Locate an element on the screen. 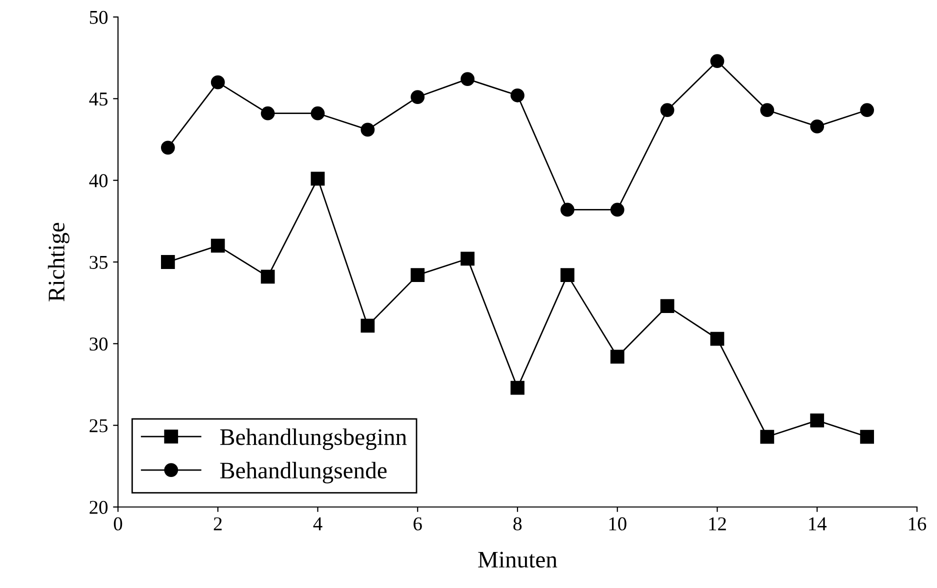 The width and height of the screenshot is (937, 588). y-axis-title: Richtige is located at coordinates (59, 262).